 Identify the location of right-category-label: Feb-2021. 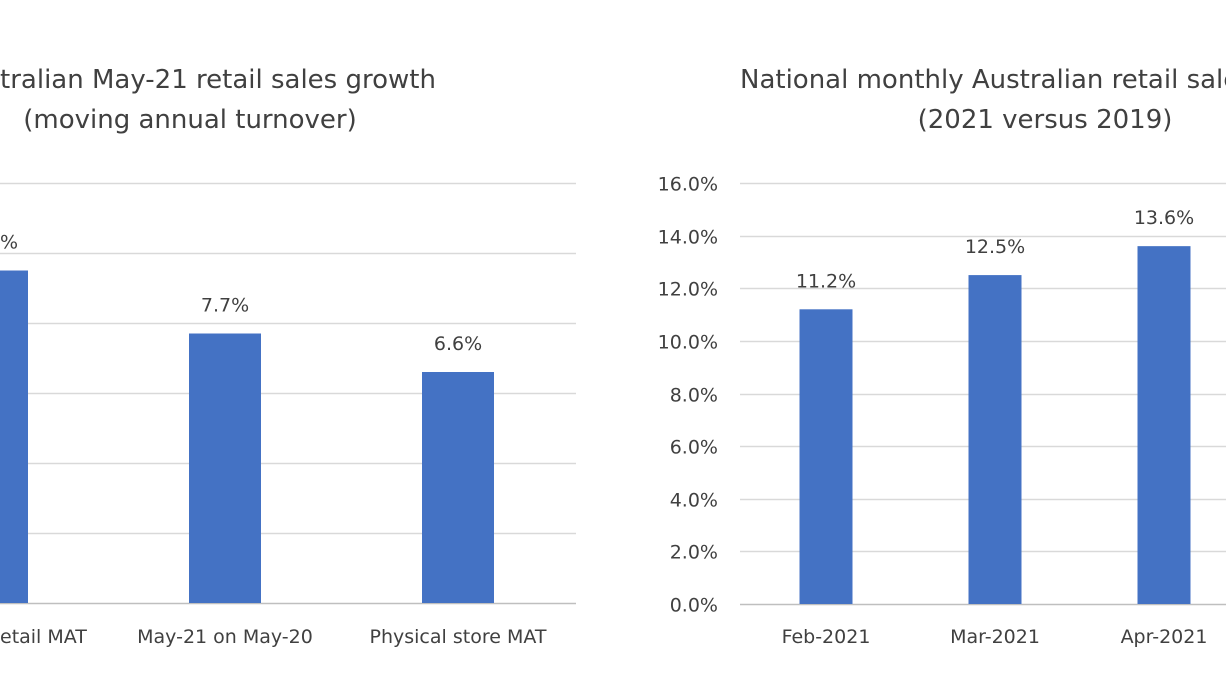
(826, 637).